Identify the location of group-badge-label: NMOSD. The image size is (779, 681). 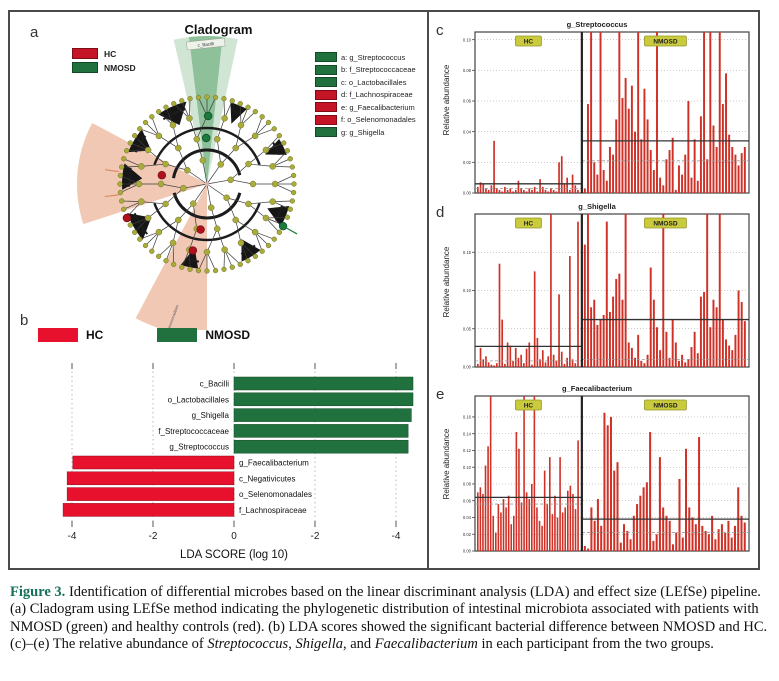
(665, 224).